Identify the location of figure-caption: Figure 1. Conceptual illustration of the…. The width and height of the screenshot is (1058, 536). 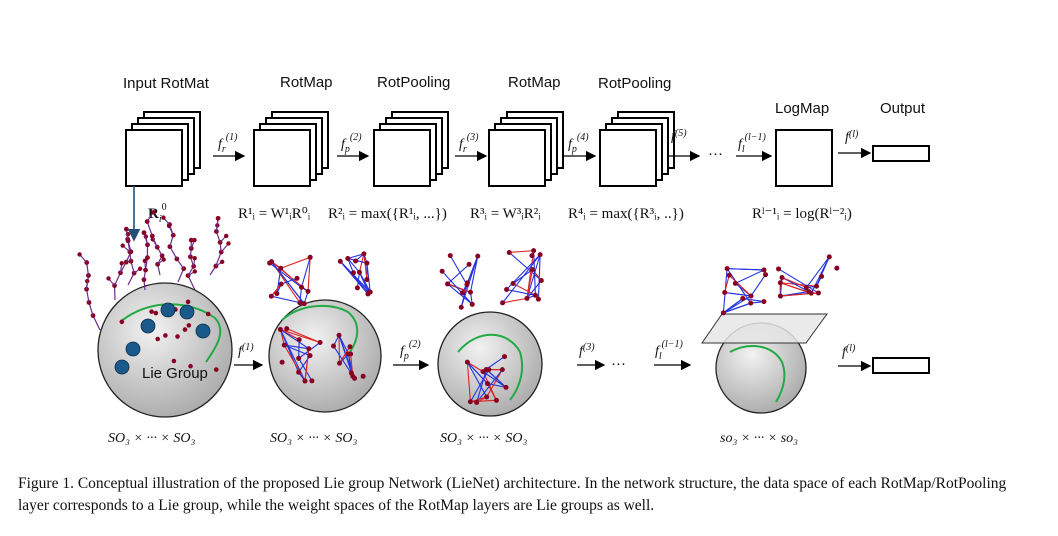
(512, 494).